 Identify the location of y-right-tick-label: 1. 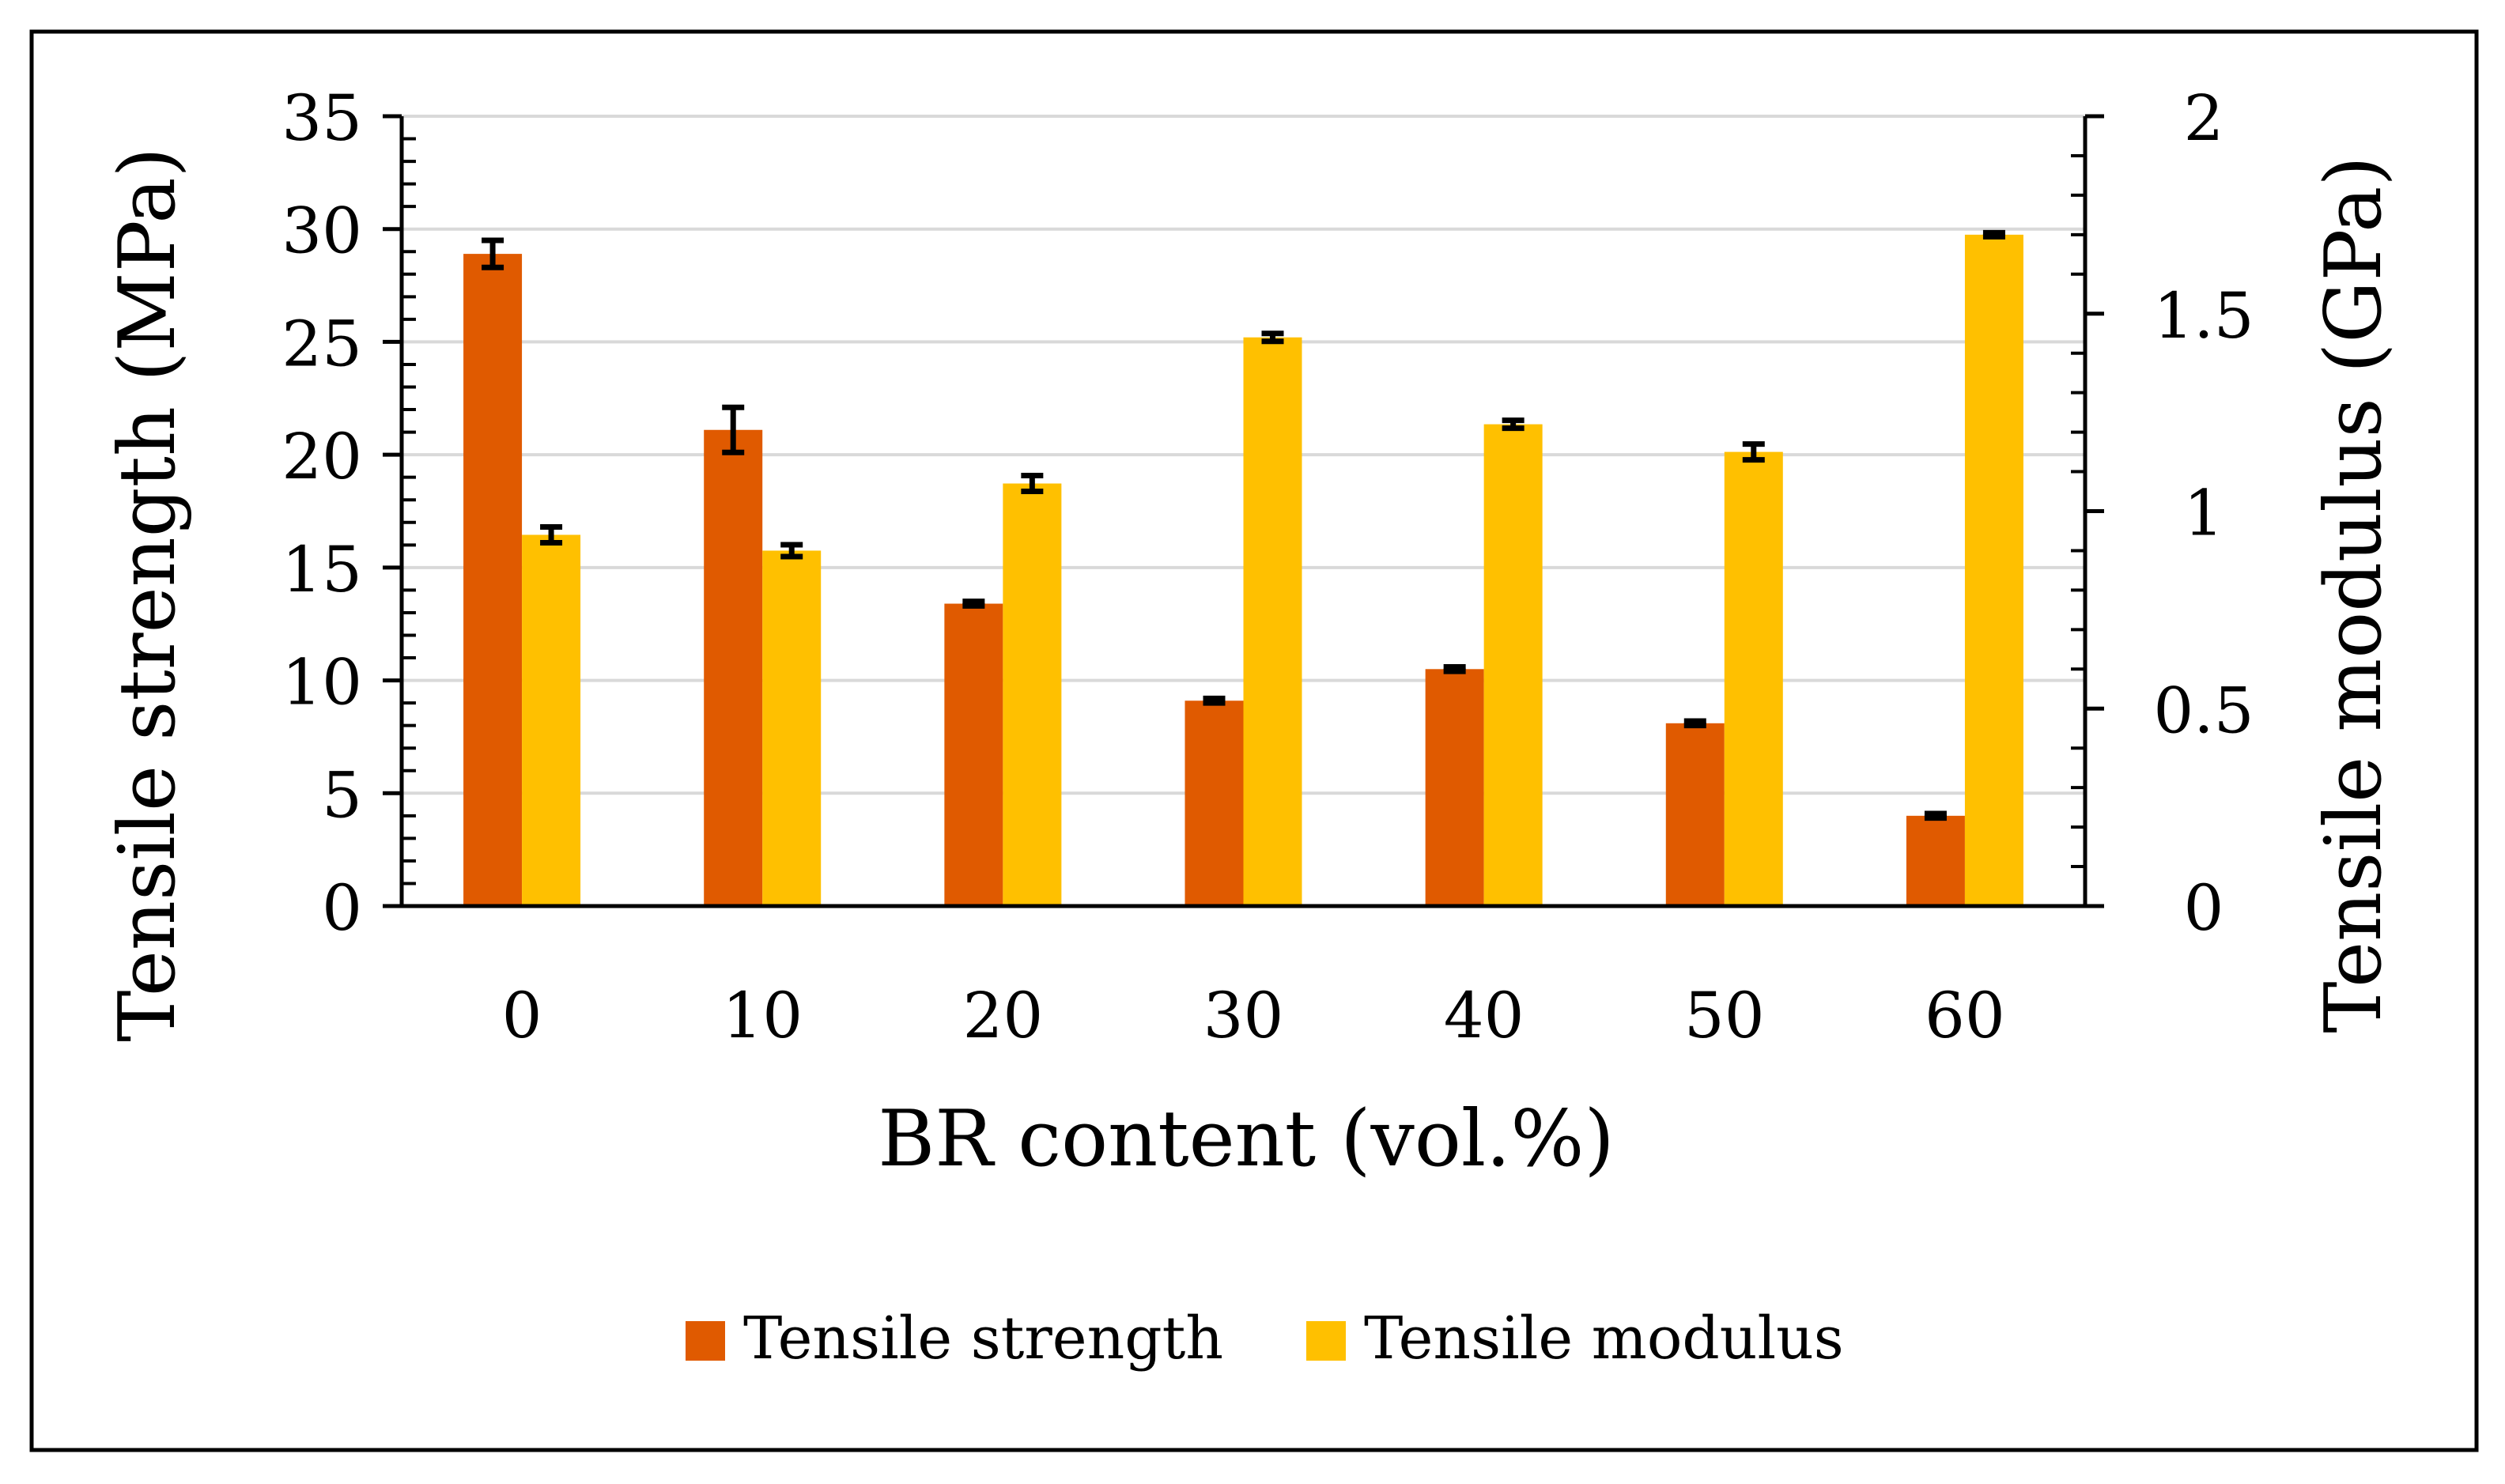
(2204, 513).